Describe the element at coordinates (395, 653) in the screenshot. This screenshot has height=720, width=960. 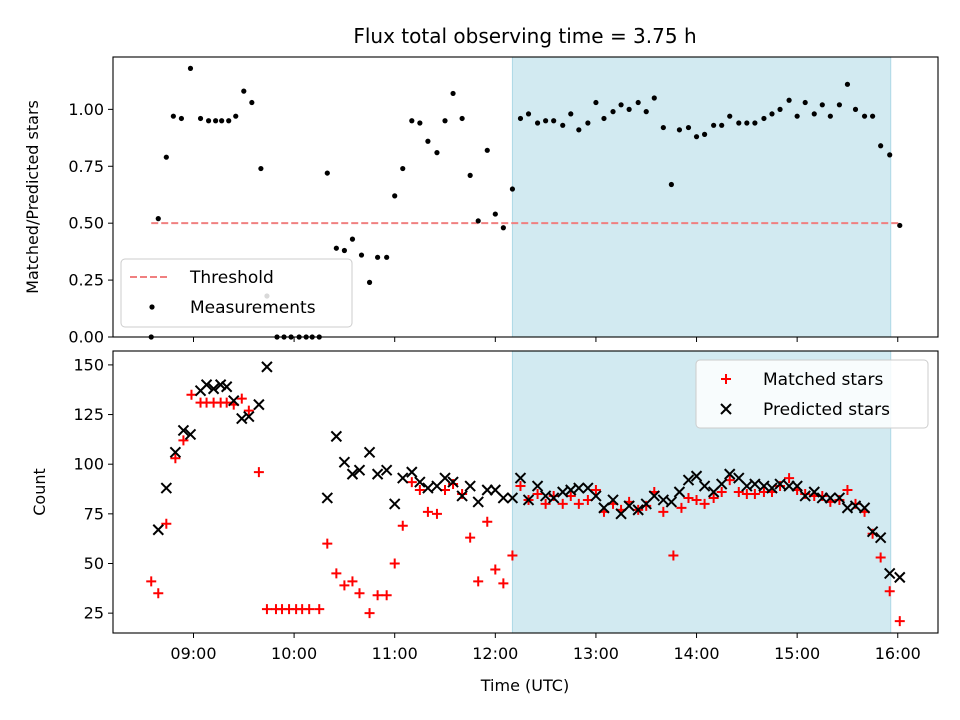
I see `x-tick-label: 11:00` at that location.